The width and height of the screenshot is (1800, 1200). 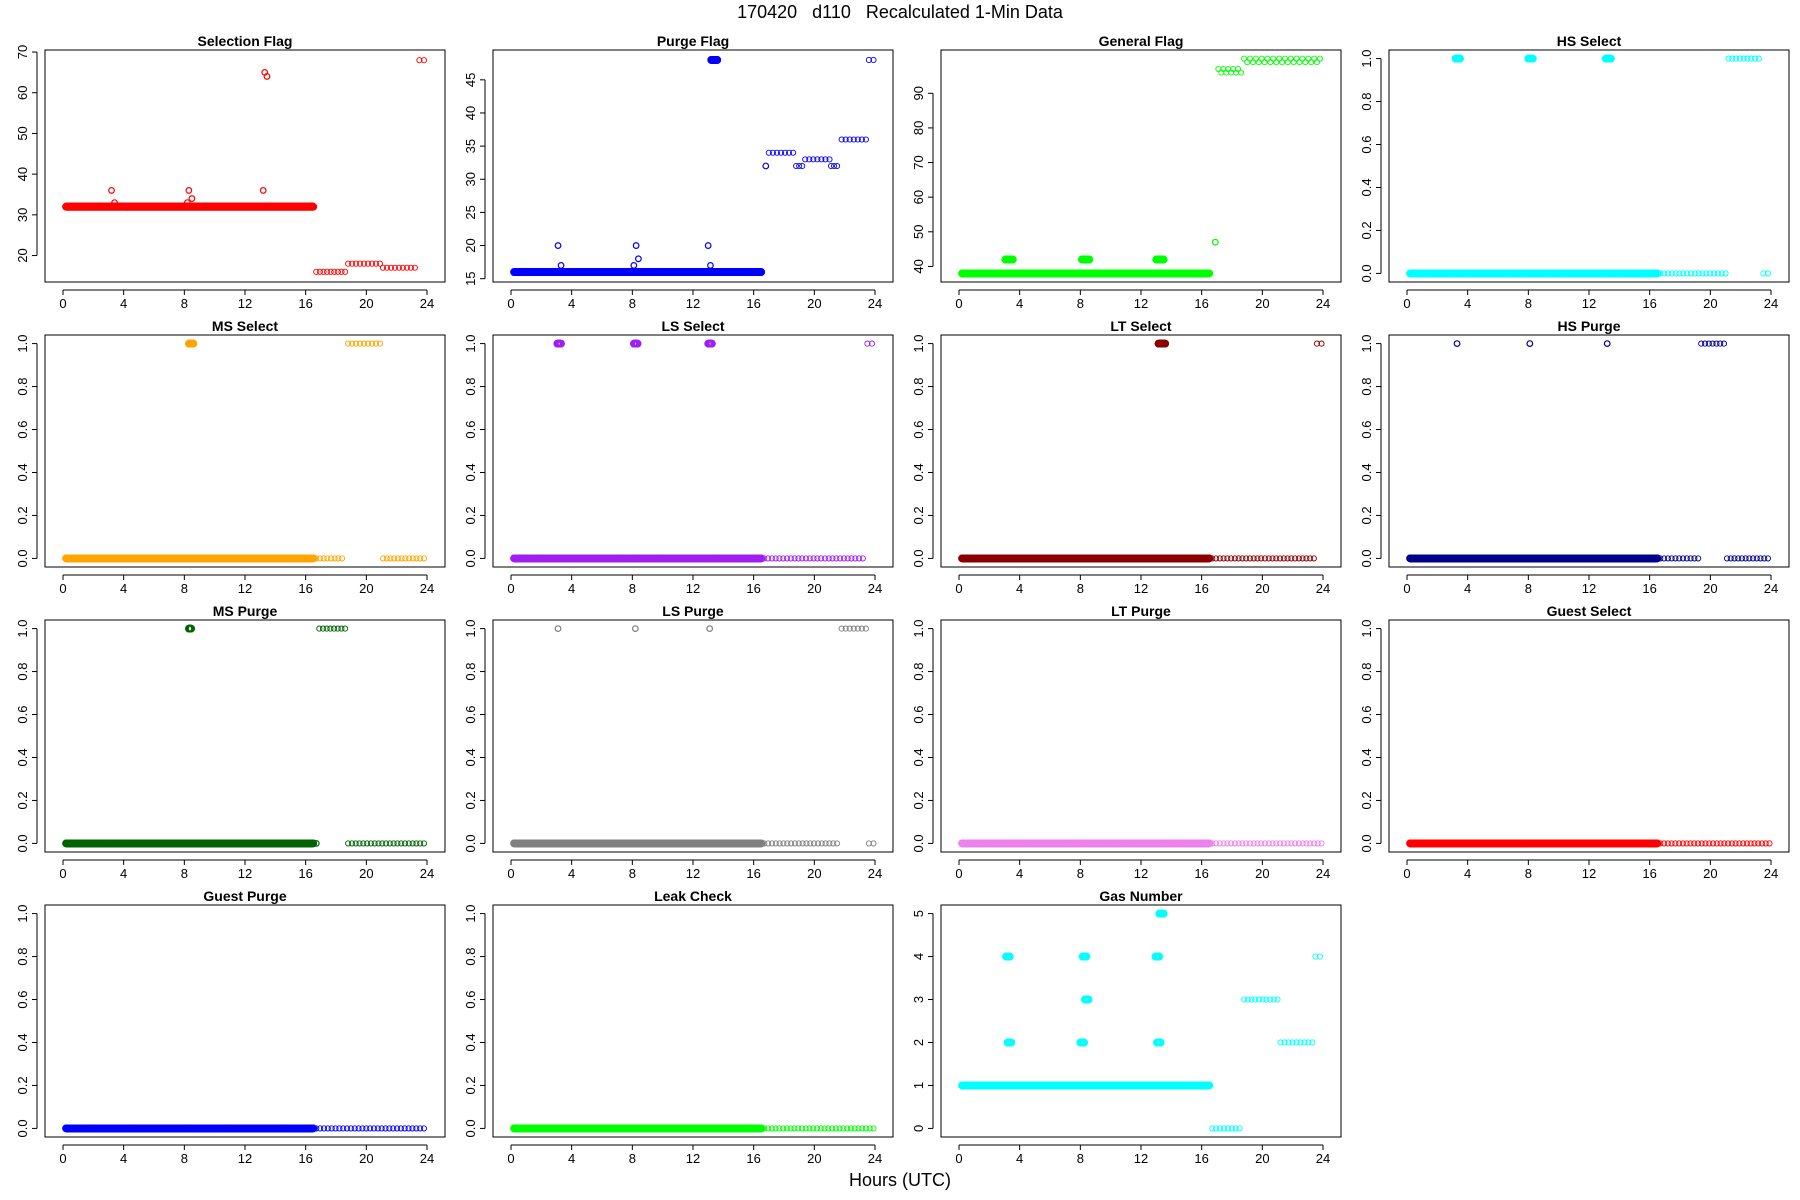 I want to click on figure-title: 170420 d110 Recalculated 1-Min Data, so click(x=900, y=12).